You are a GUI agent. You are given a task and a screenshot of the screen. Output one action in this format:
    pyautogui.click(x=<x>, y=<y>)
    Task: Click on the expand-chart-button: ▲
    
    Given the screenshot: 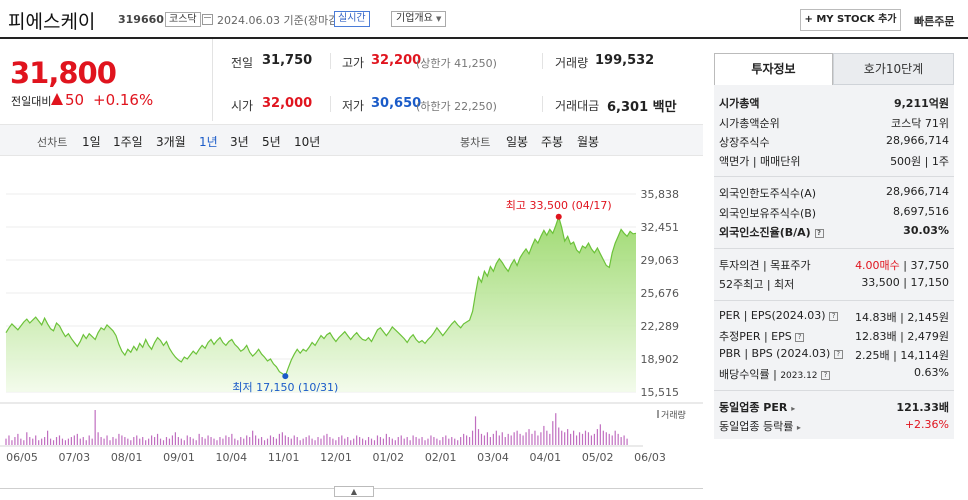 What is the action you would take?
    pyautogui.click(x=354, y=491)
    